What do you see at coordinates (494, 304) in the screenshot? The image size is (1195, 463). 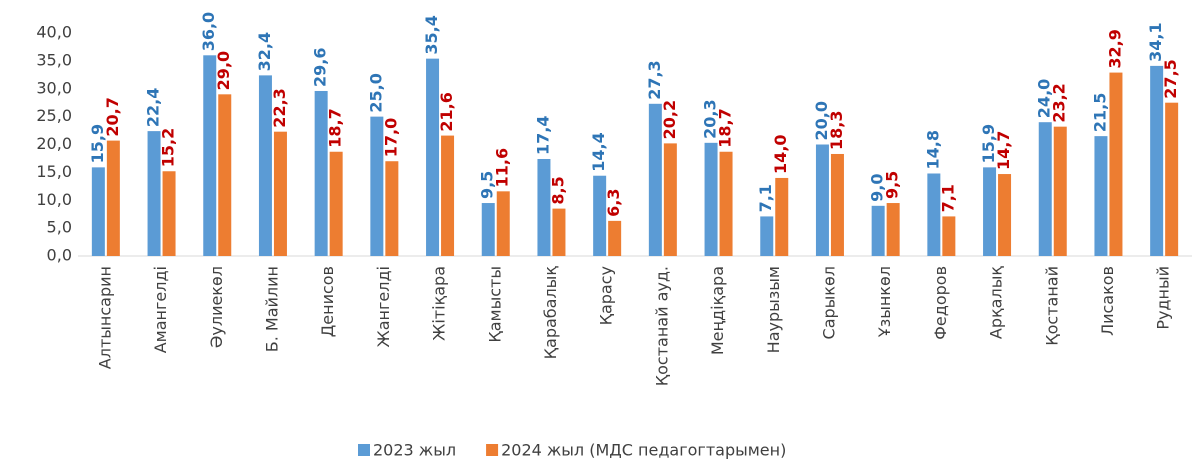 I see `x-tick-label: Қамысты` at bounding box center [494, 304].